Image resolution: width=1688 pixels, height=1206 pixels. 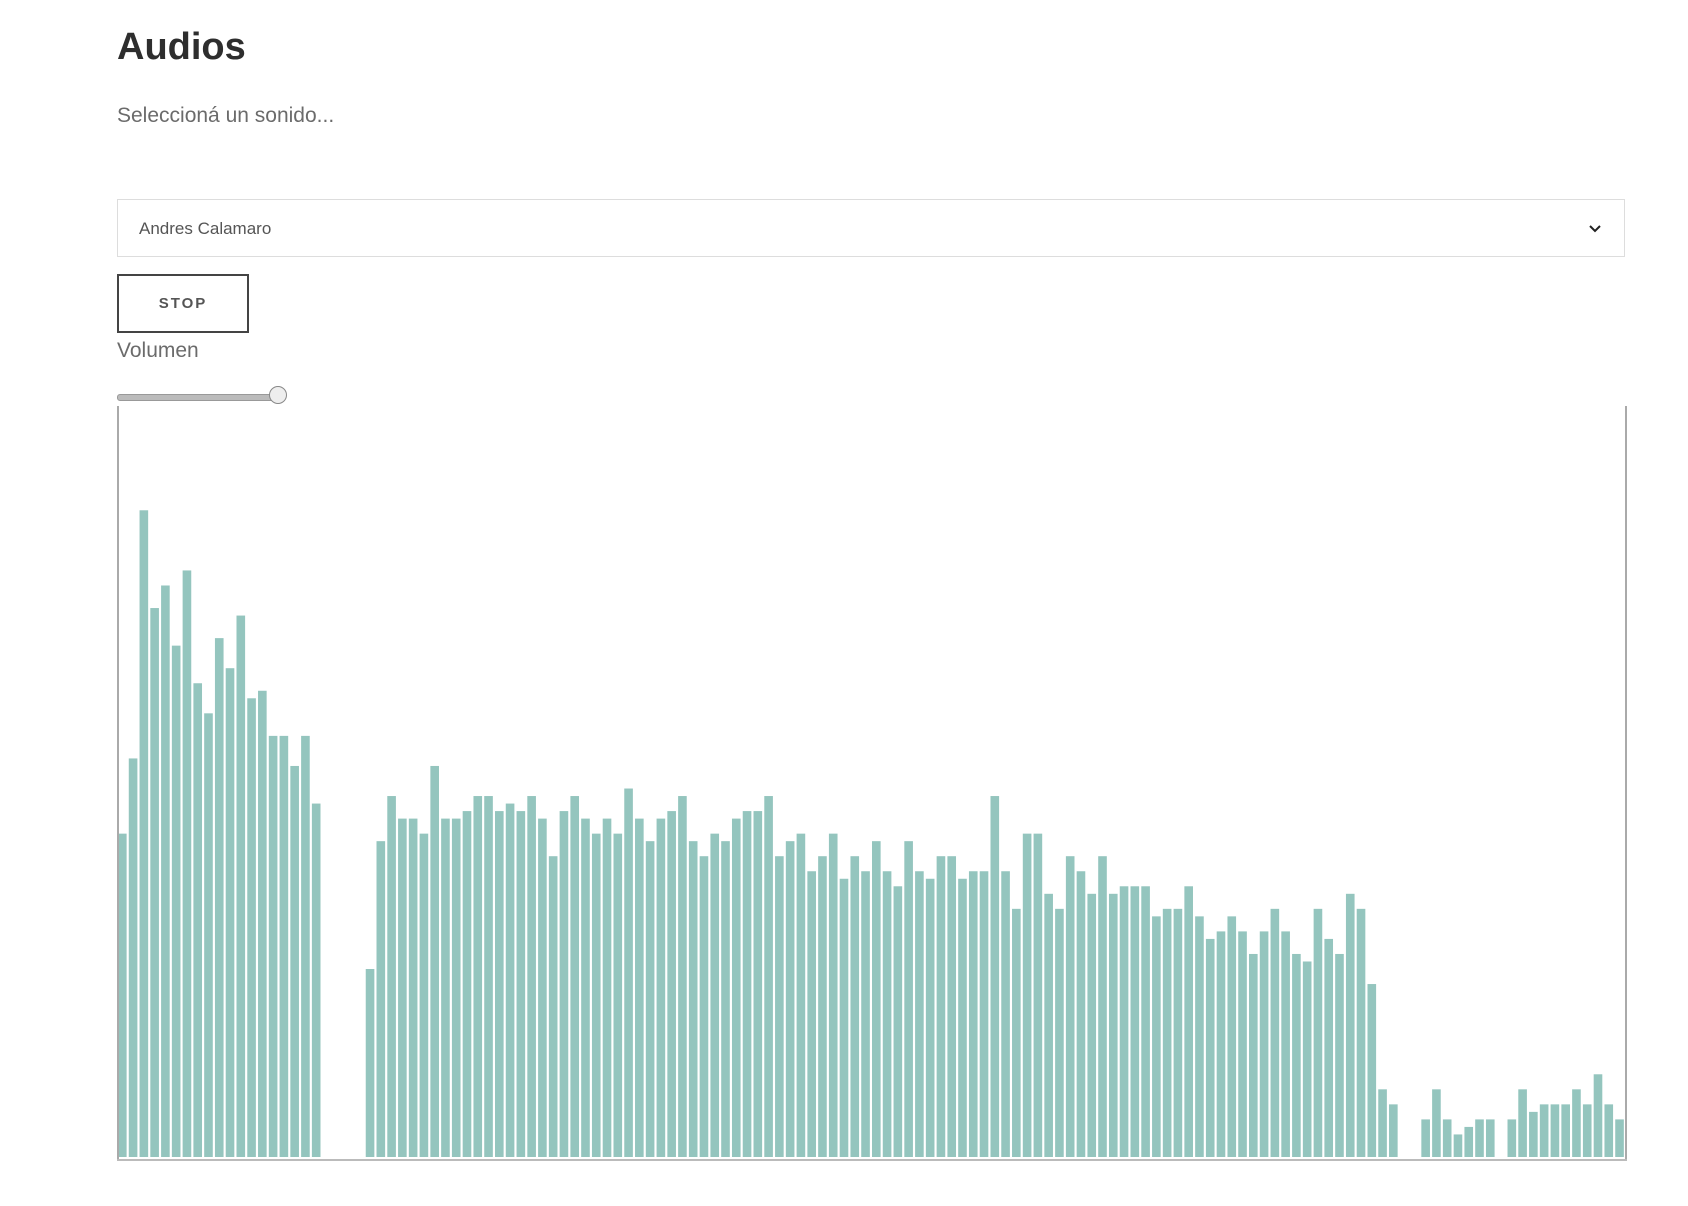 What do you see at coordinates (199, 397) in the screenshot?
I see `volume-slider` at bounding box center [199, 397].